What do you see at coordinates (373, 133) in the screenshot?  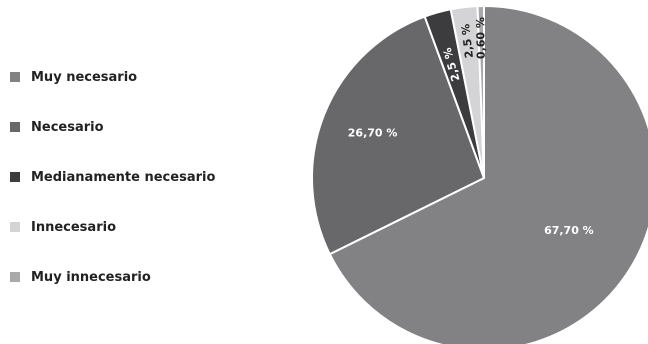 I see `data-label-necesario: 26,70 %` at bounding box center [373, 133].